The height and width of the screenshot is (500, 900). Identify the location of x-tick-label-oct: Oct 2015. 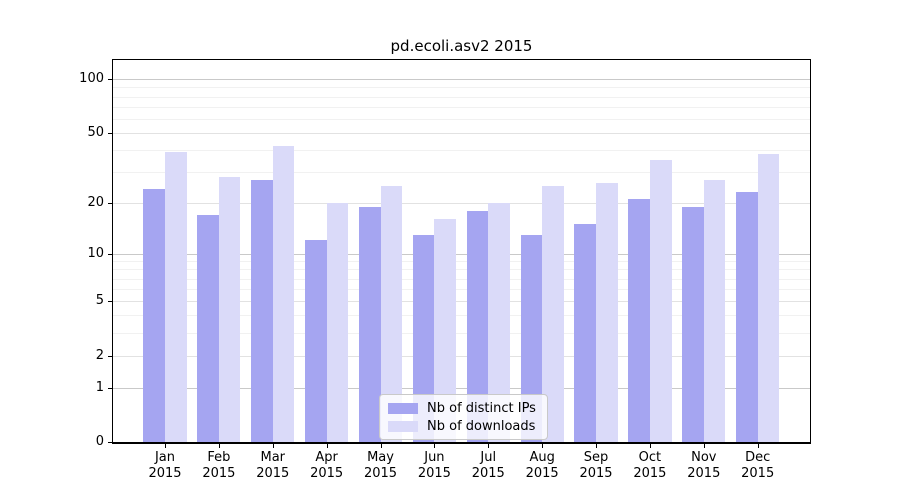
(650, 466).